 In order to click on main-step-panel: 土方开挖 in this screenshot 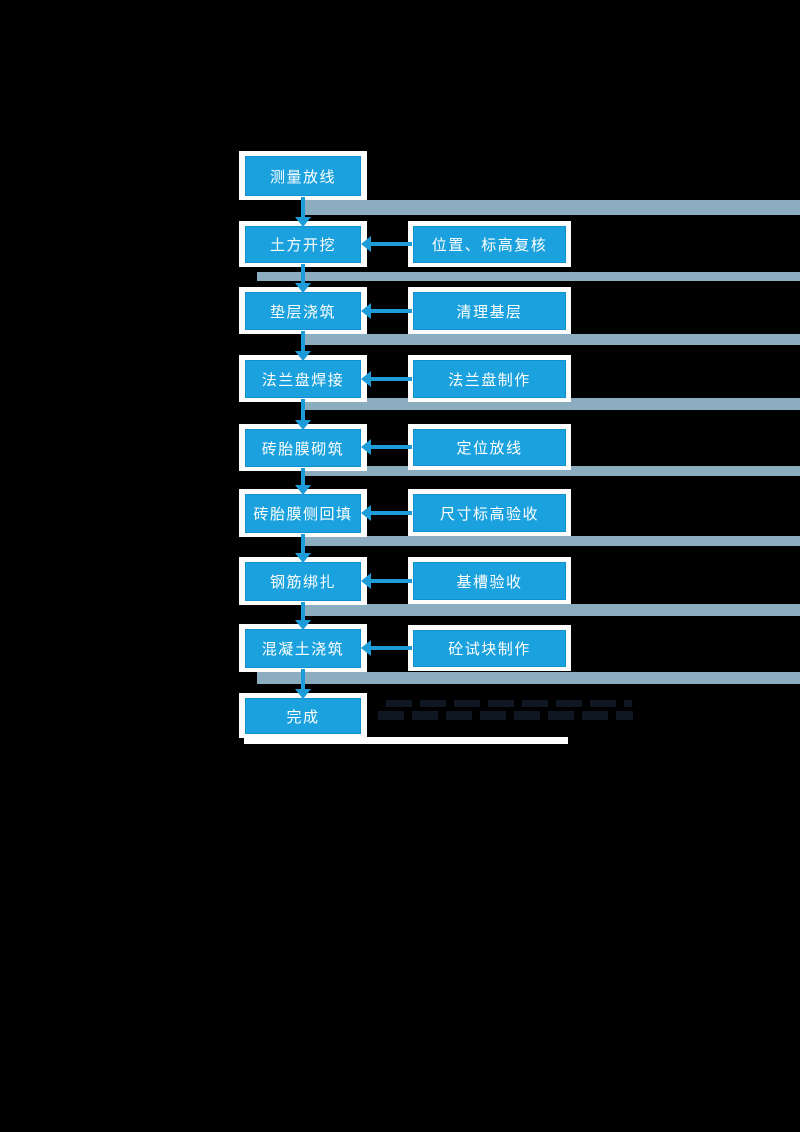, I will do `click(303, 244)`.